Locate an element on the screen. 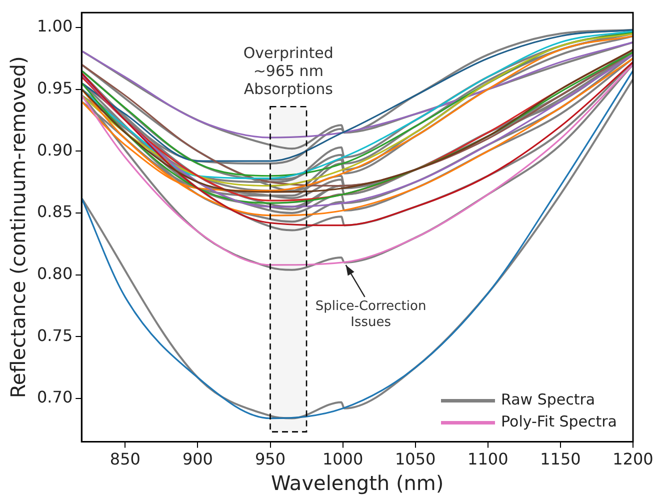  y-tick-label: 0.85 is located at coordinates (55, 212).